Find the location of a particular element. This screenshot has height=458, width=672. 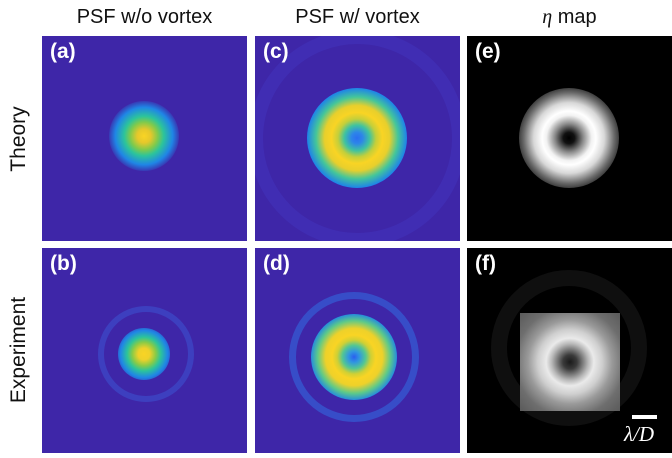

panel-c-theory-psf-with-vortex: (c) is located at coordinates (357, 138).